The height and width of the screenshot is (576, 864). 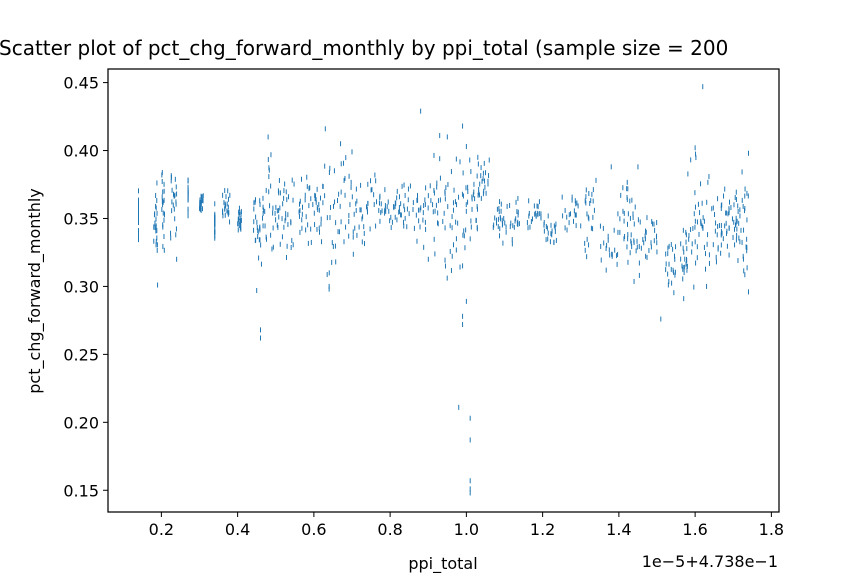 What do you see at coordinates (161, 529) in the screenshot?
I see `x-tick-label: 0.2` at bounding box center [161, 529].